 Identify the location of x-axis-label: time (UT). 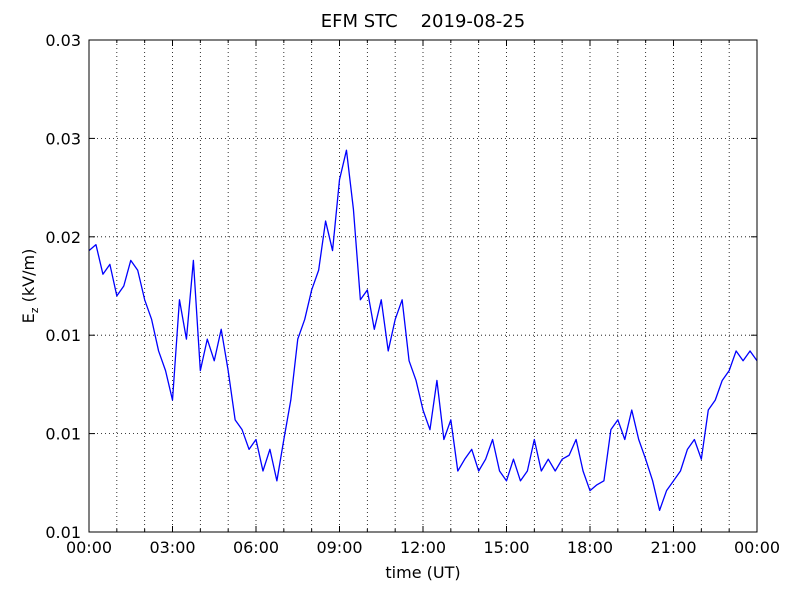
(422, 572).